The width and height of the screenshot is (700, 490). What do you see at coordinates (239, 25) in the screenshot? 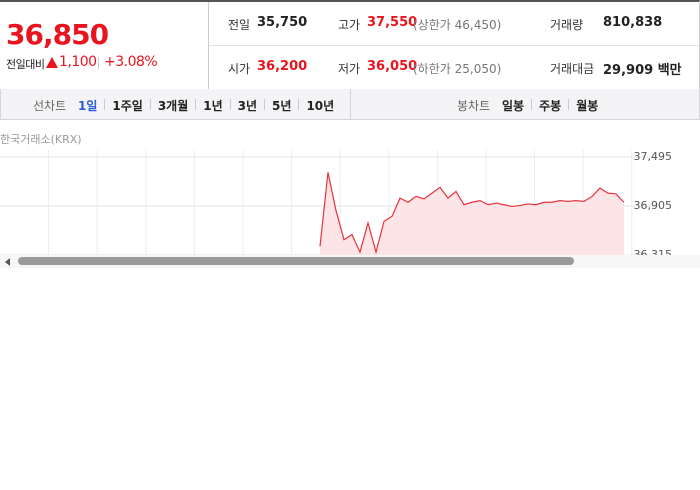
I see `stat-label: 전일` at bounding box center [239, 25].